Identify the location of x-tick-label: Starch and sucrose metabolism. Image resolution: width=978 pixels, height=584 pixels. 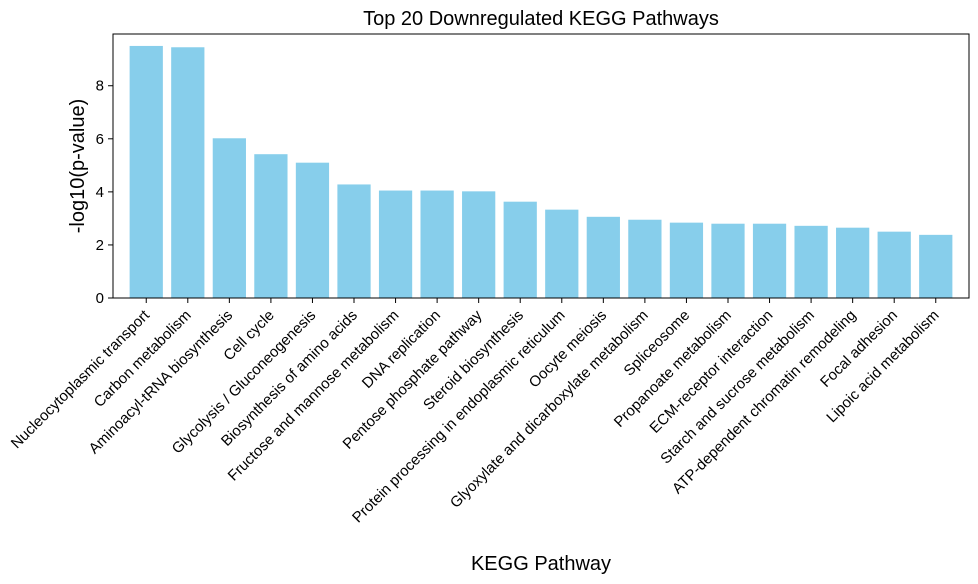
(737, 387).